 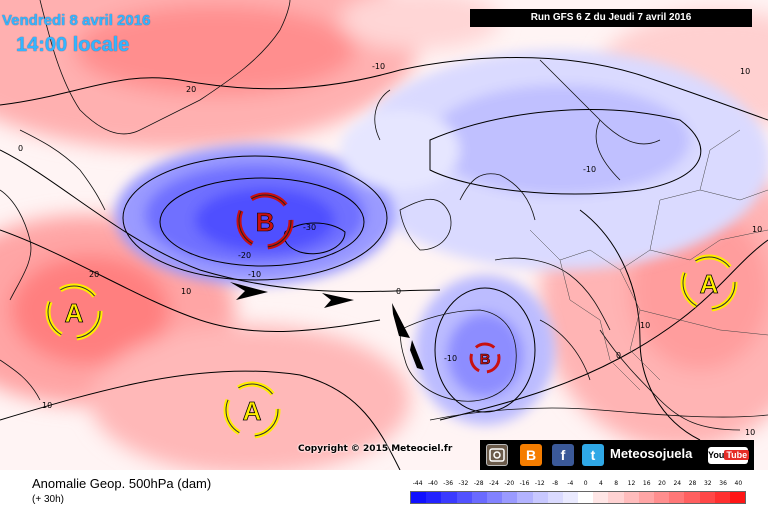 I want to click on scale-tick-label: 0, so click(x=585, y=483).